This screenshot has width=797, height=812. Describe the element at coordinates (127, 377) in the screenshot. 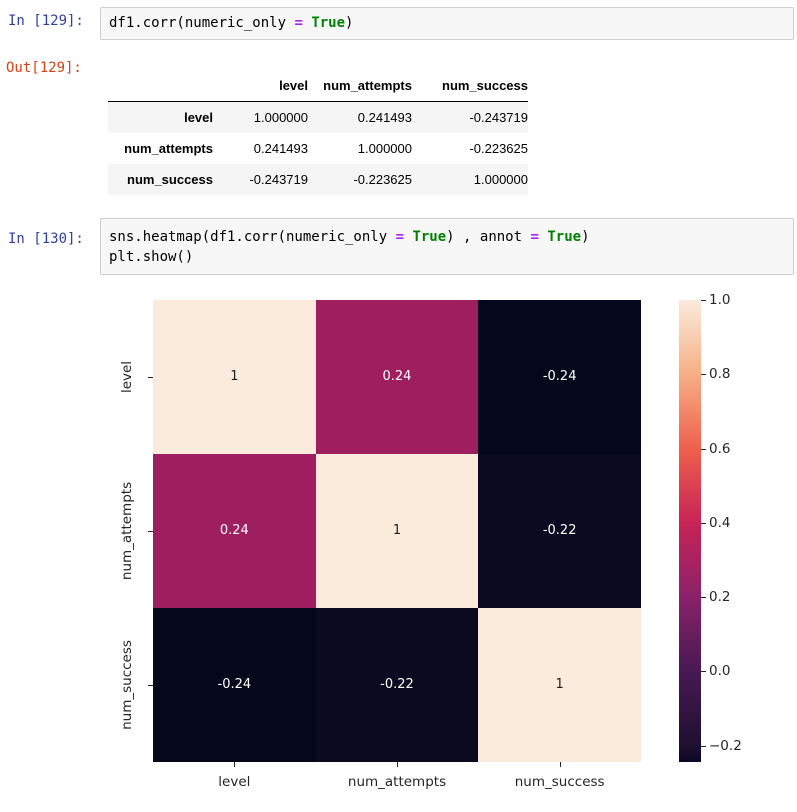

I see `y-tick-label: level` at that location.